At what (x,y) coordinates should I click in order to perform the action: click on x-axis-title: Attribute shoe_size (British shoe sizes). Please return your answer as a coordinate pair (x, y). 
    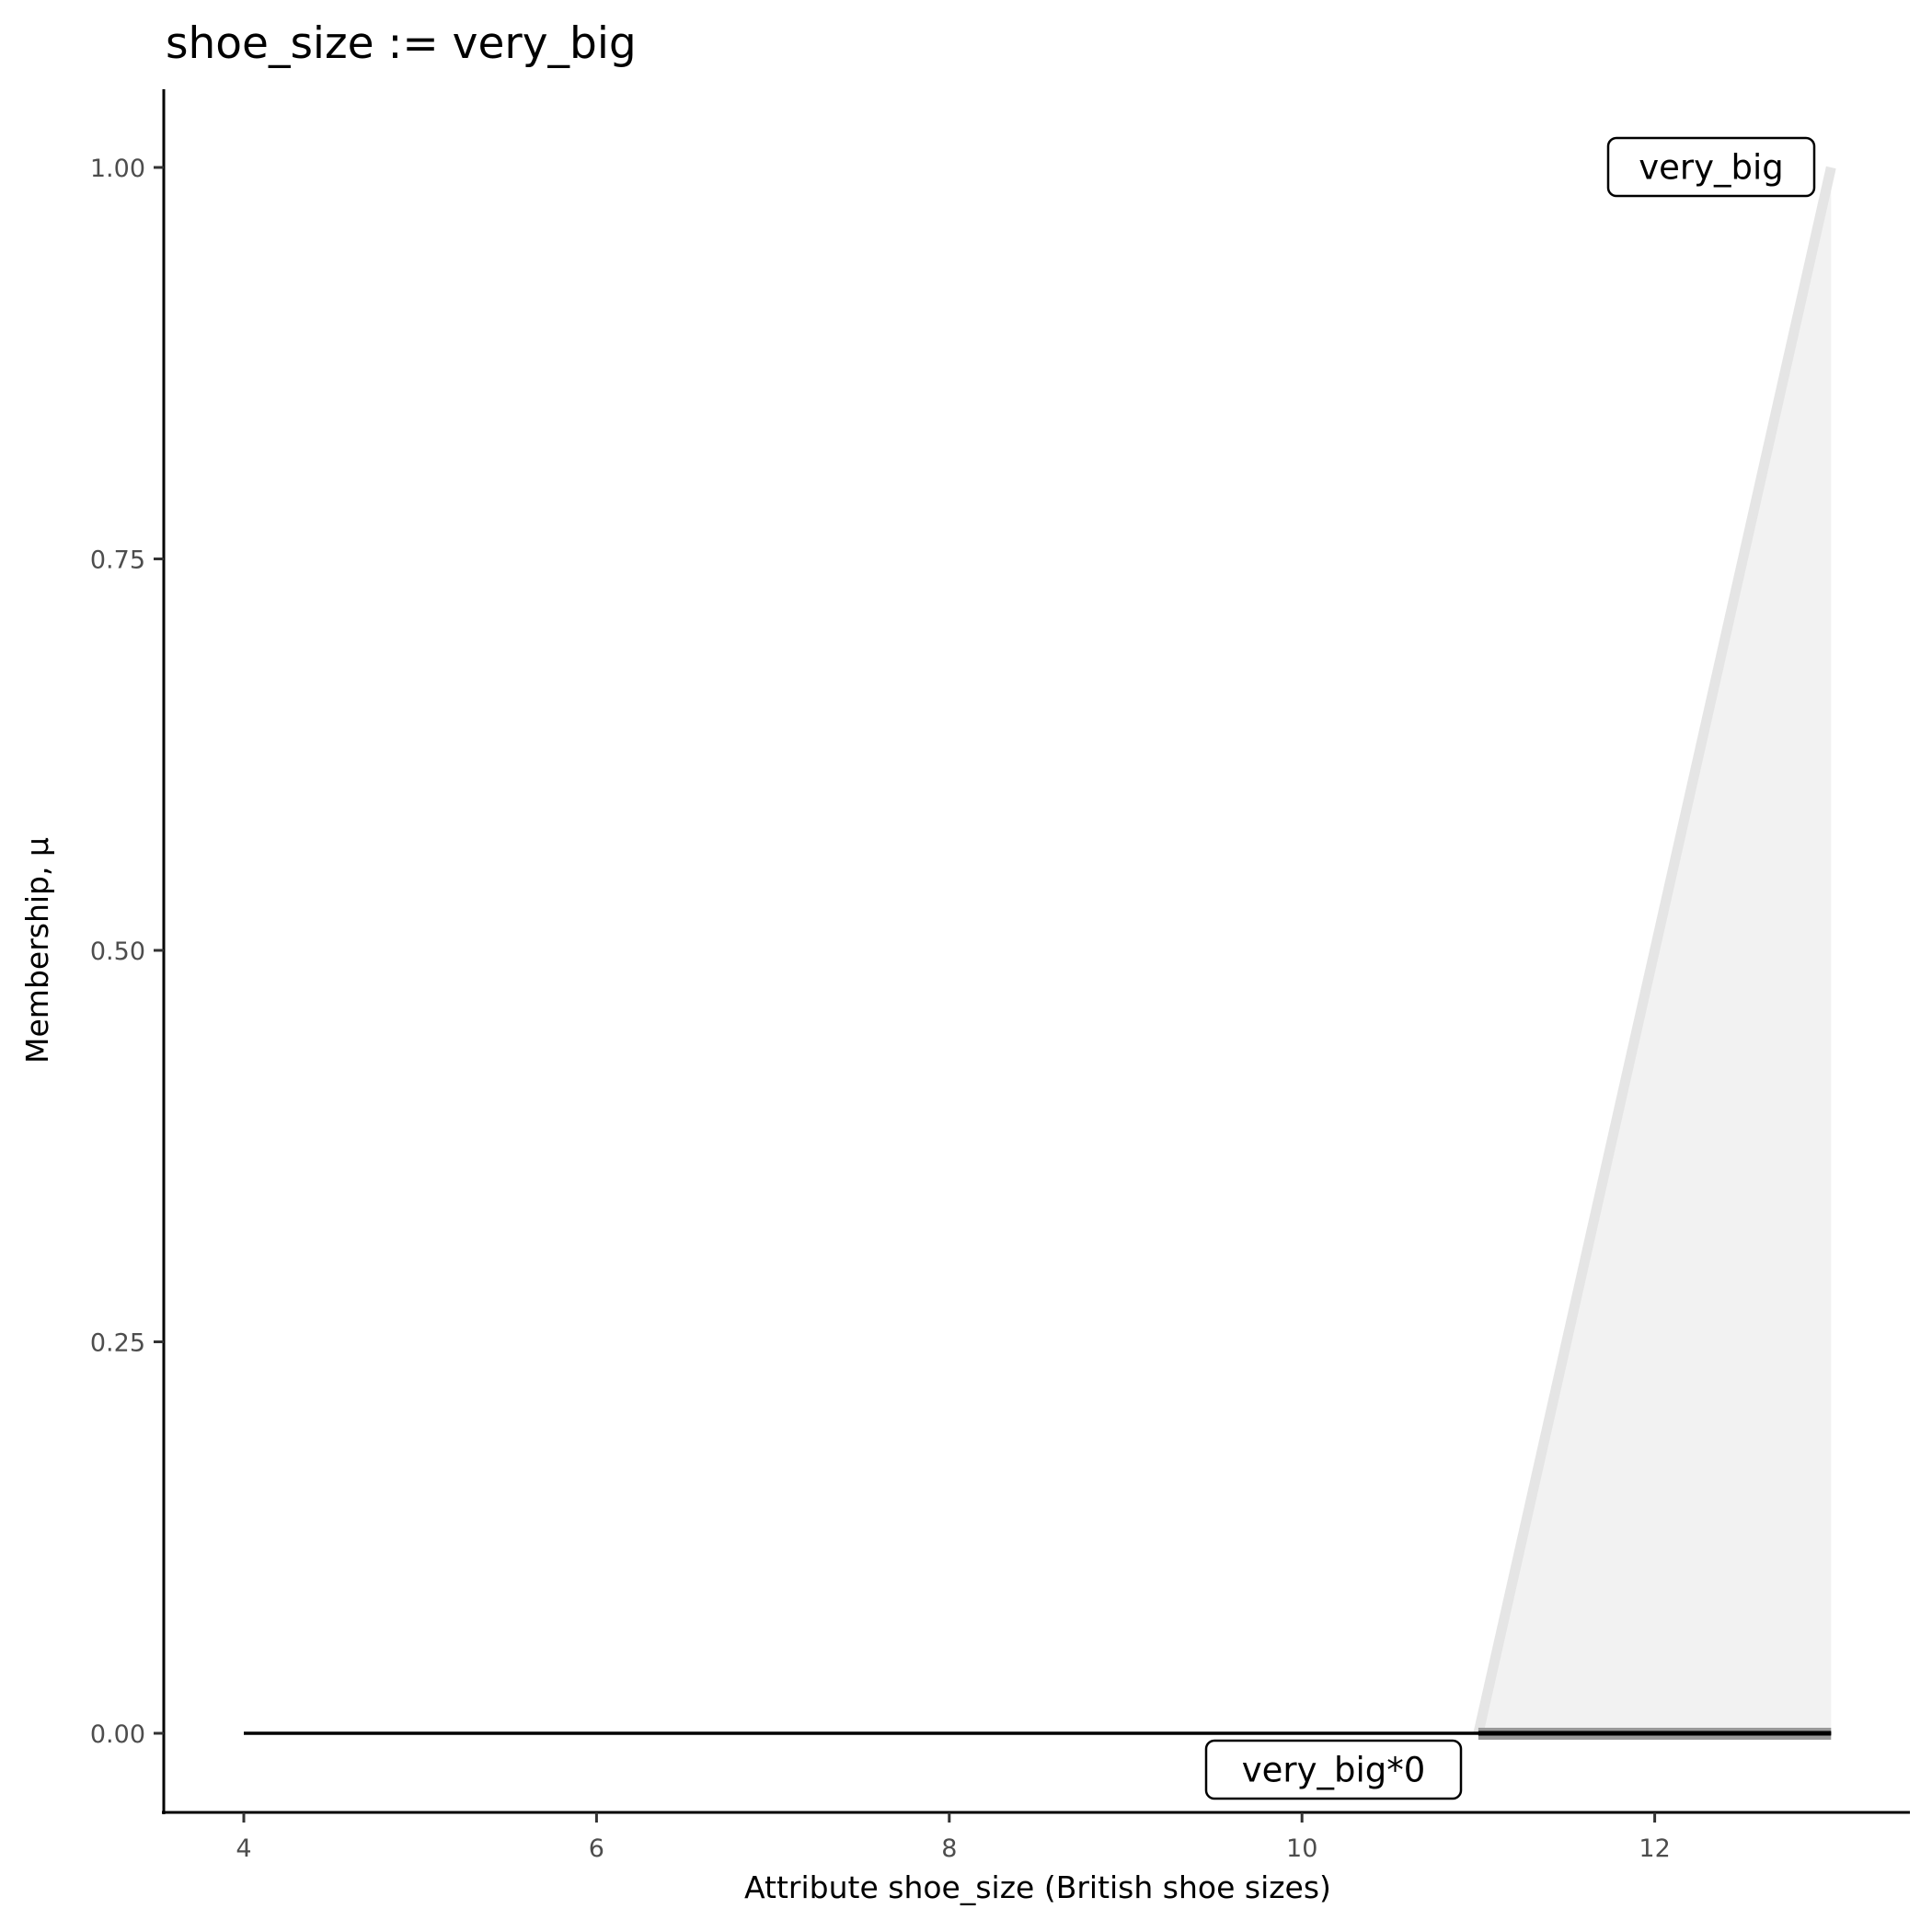
    Looking at the image, I should click on (1037, 1887).